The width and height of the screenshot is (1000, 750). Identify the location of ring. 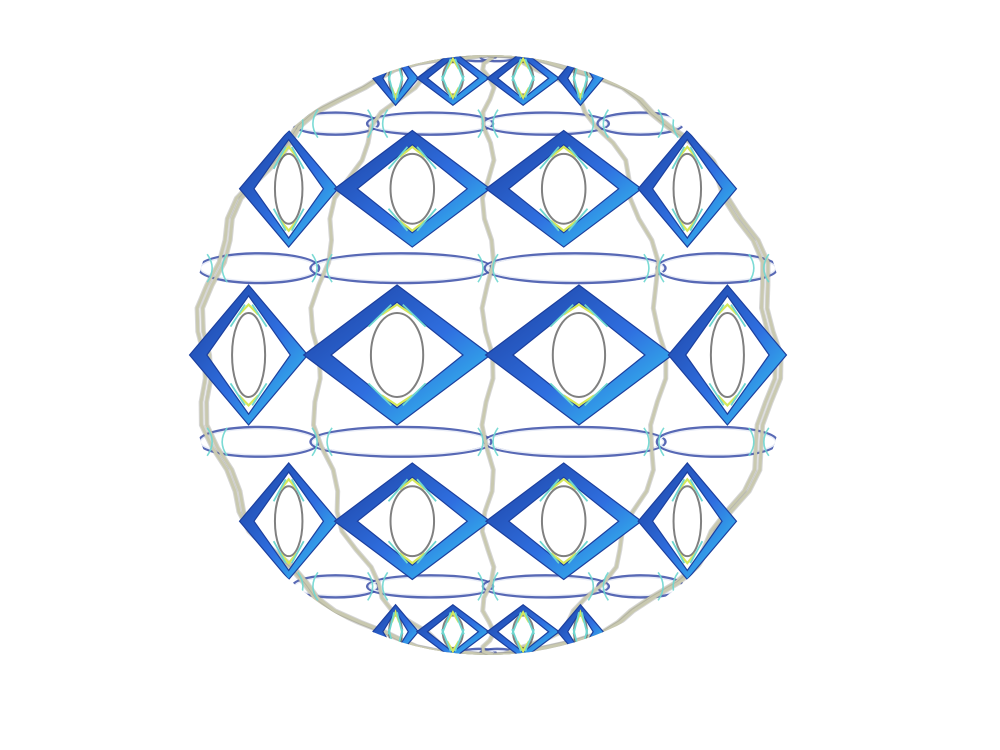
(575, 268).